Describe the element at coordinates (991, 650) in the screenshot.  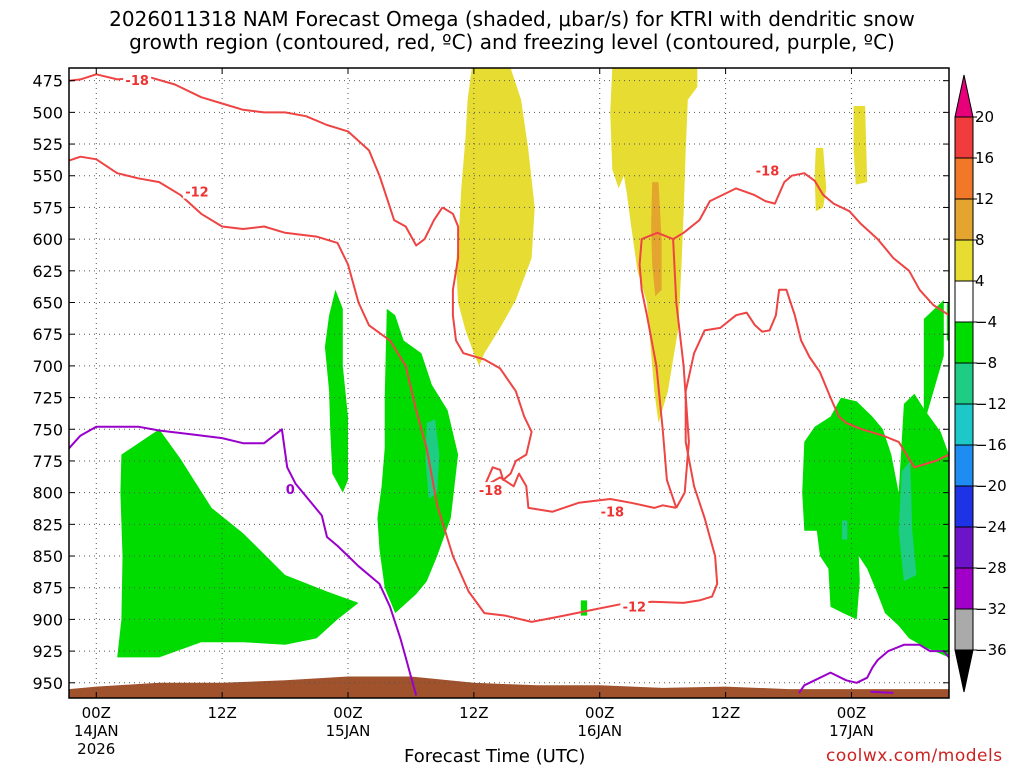
I see `colorbar-label-13: −36` at that location.